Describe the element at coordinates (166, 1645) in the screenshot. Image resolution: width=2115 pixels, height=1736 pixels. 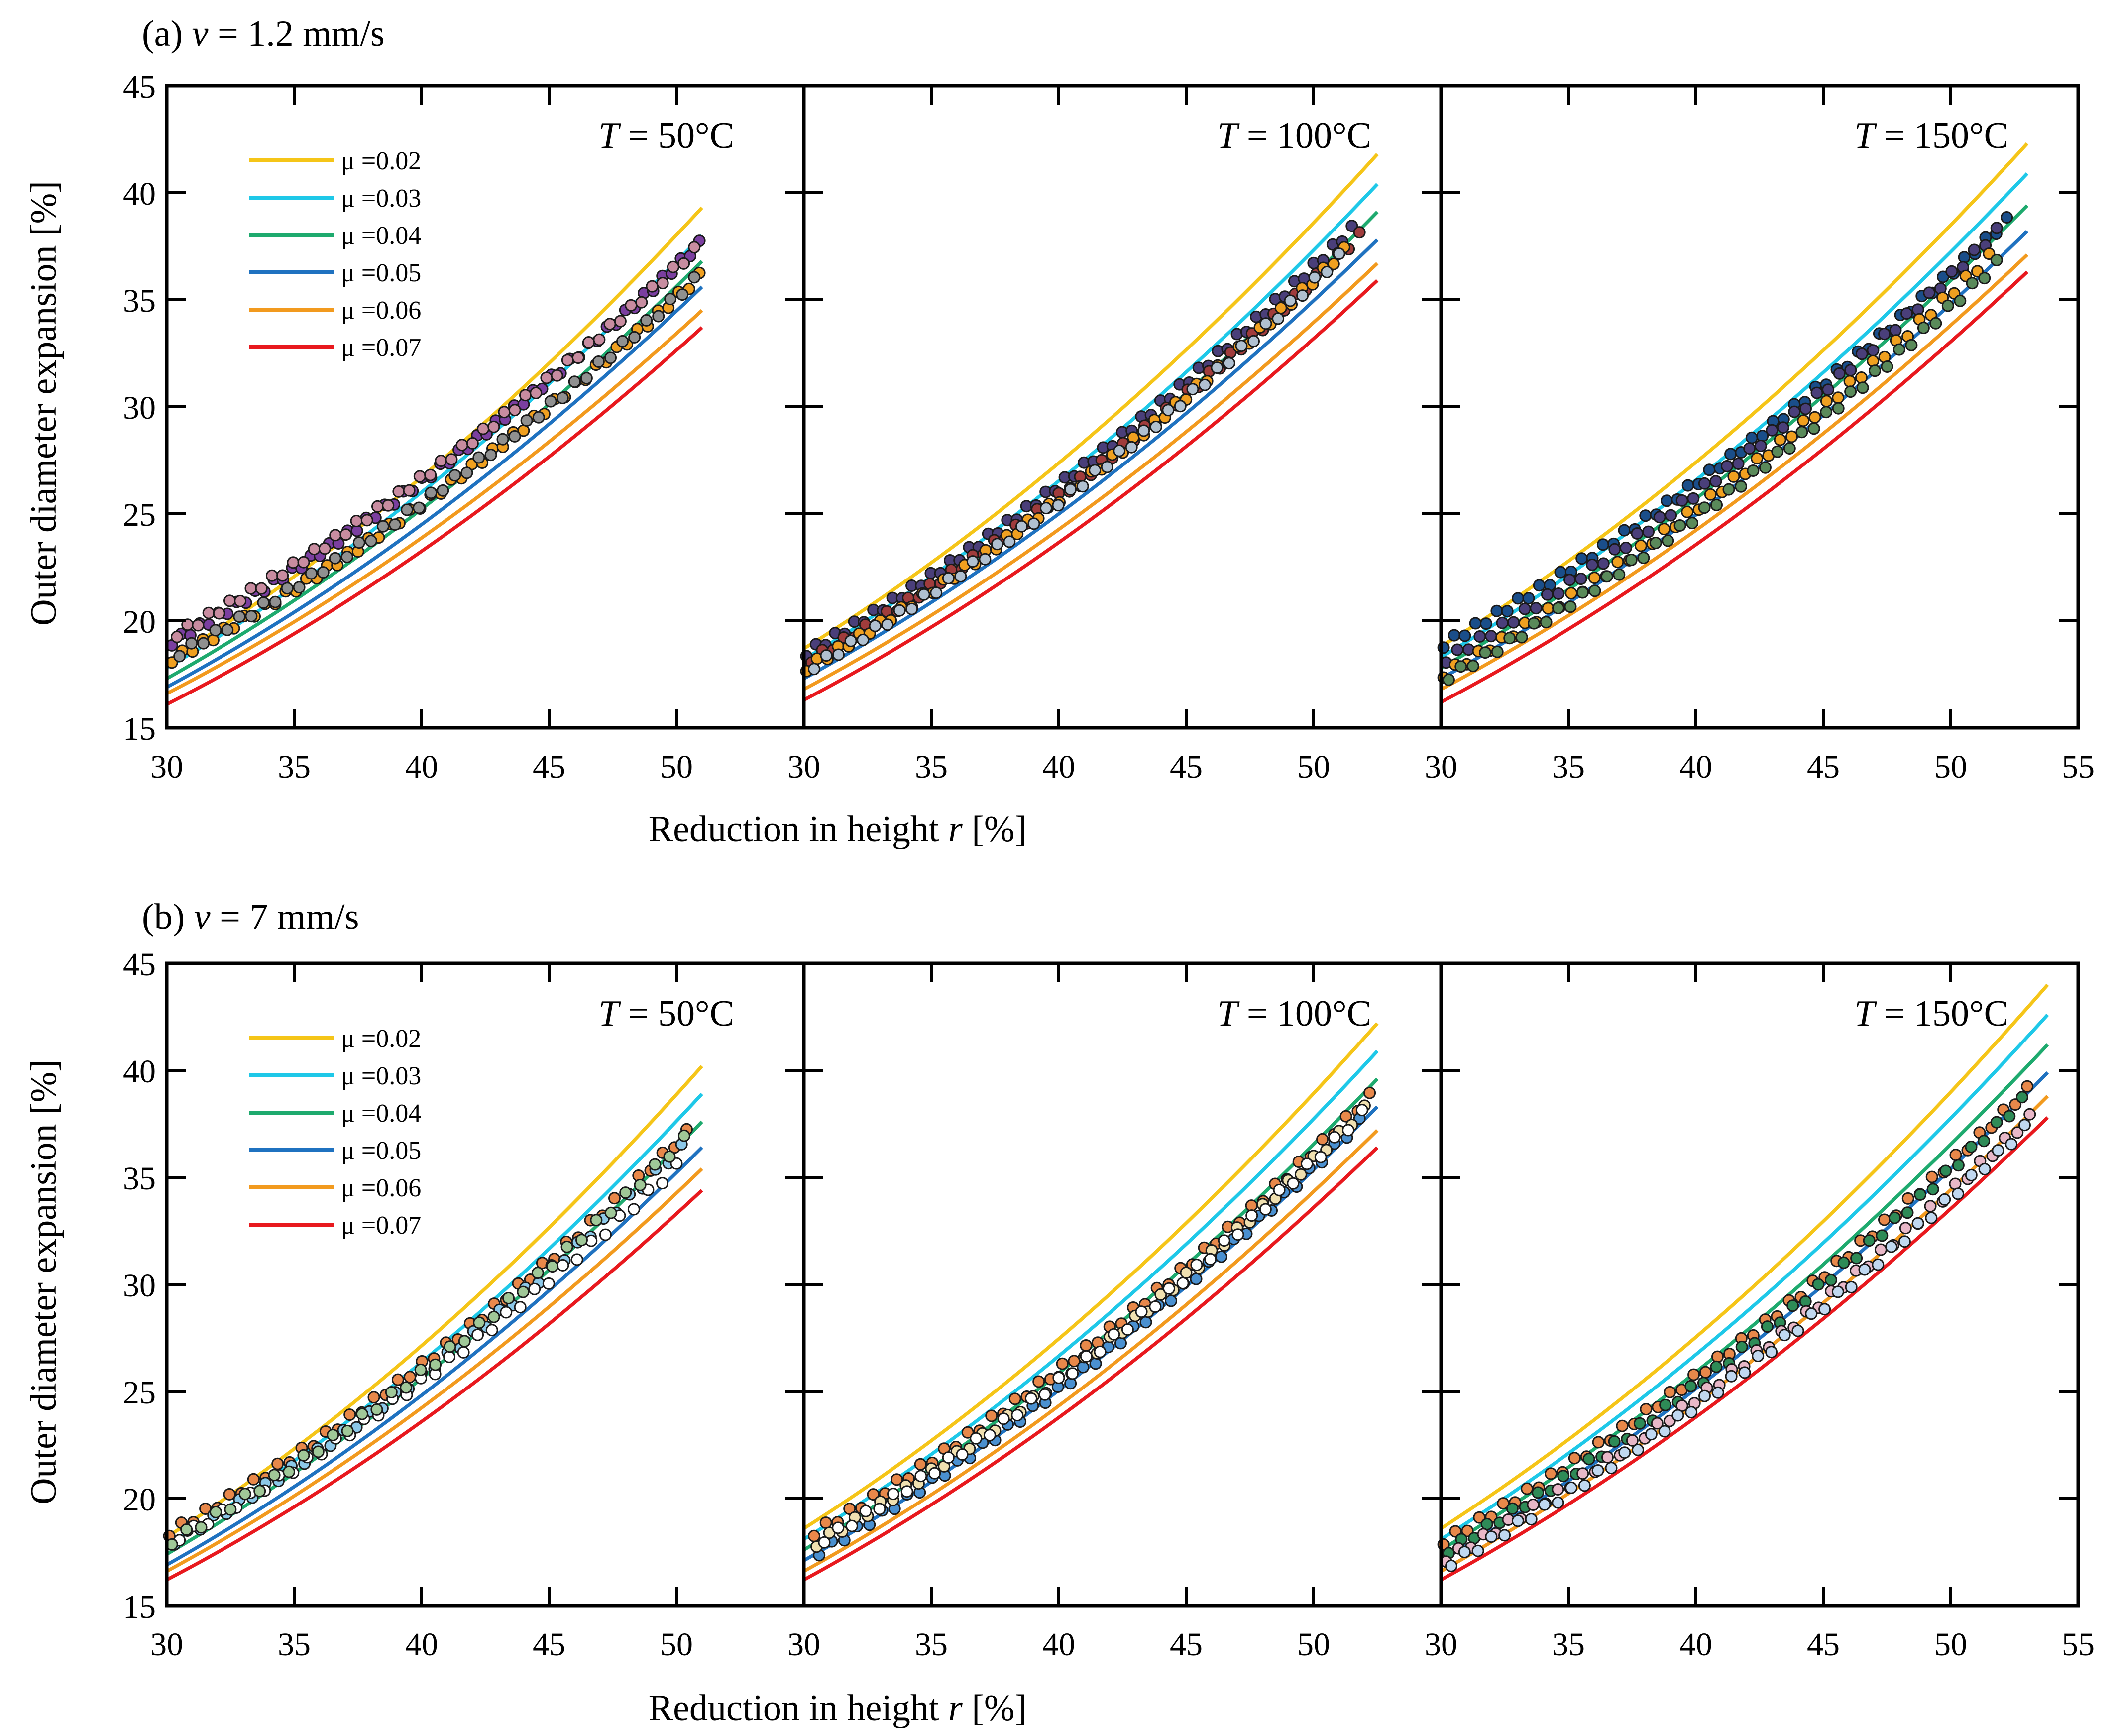
I see `x-tick-label: 30` at that location.